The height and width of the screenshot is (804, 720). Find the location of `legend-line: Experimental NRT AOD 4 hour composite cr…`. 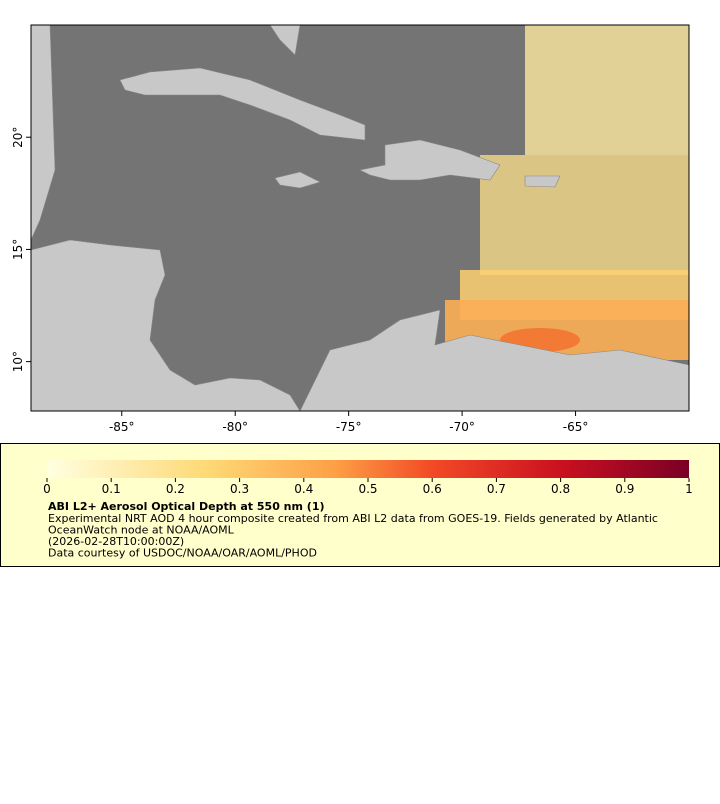

legend-line: Experimental NRT AOD 4 hour composite cr… is located at coordinates (353, 518).